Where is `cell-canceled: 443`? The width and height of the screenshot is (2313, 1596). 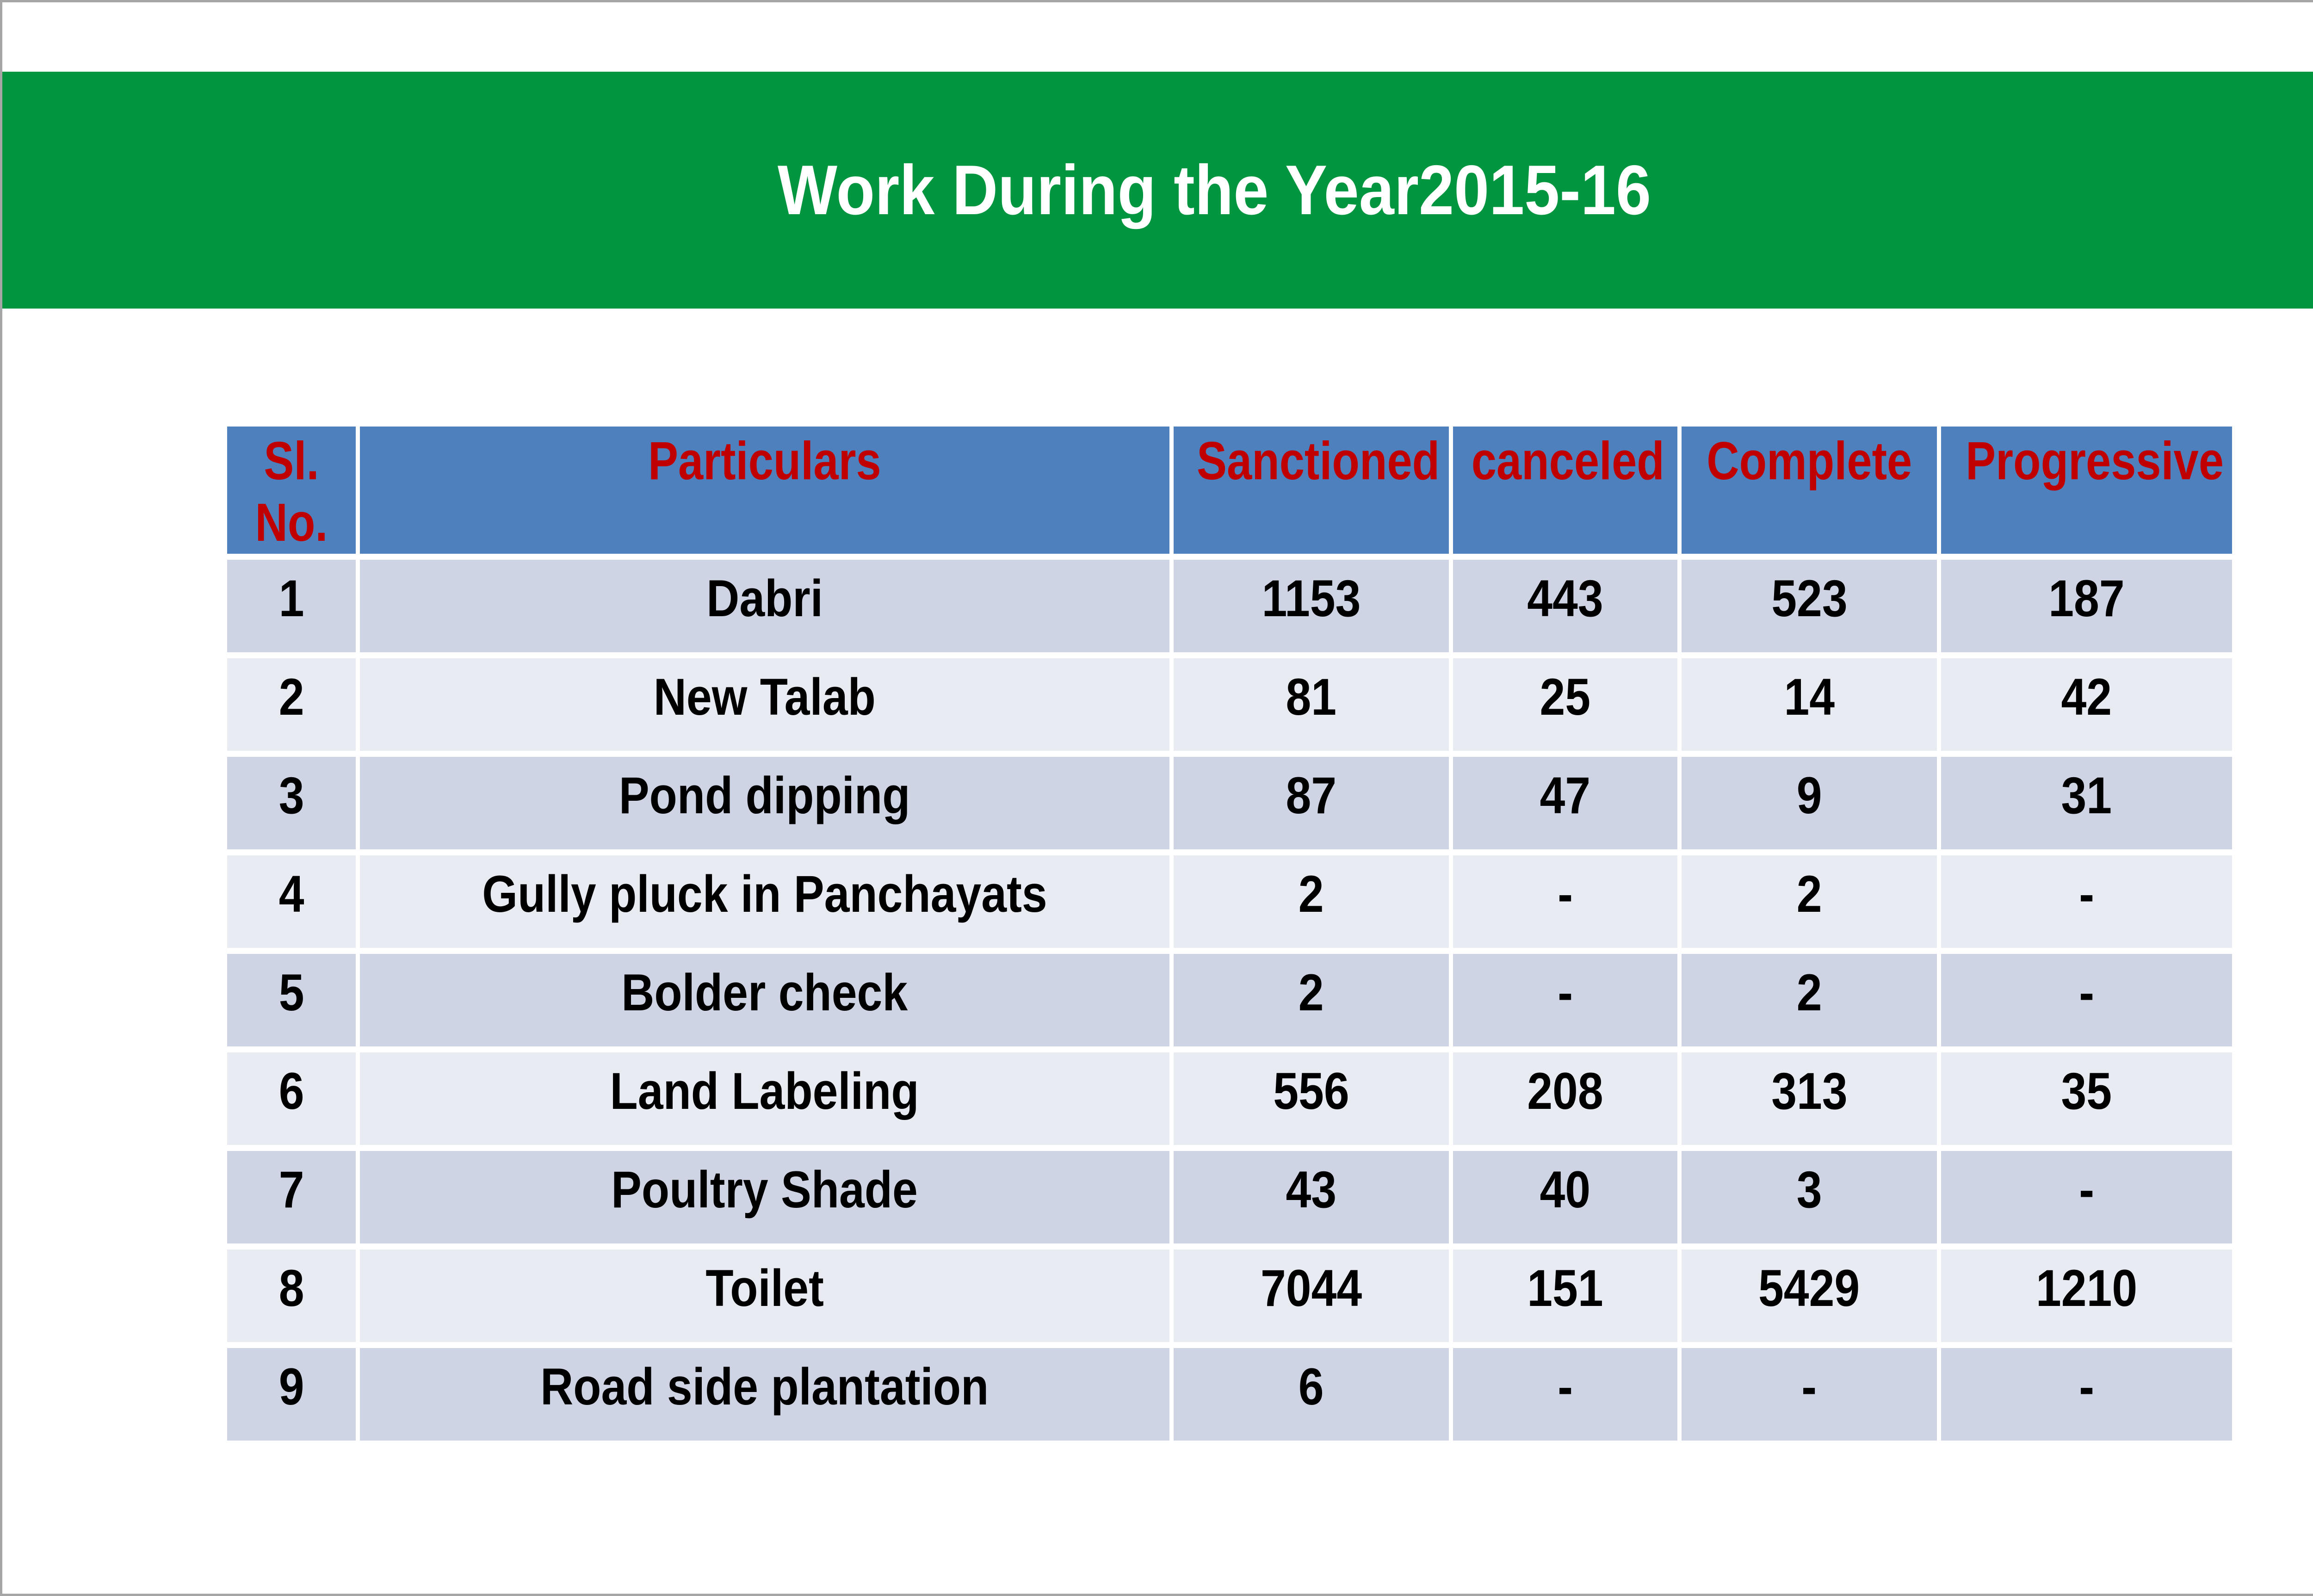 cell-canceled: 443 is located at coordinates (1565, 605).